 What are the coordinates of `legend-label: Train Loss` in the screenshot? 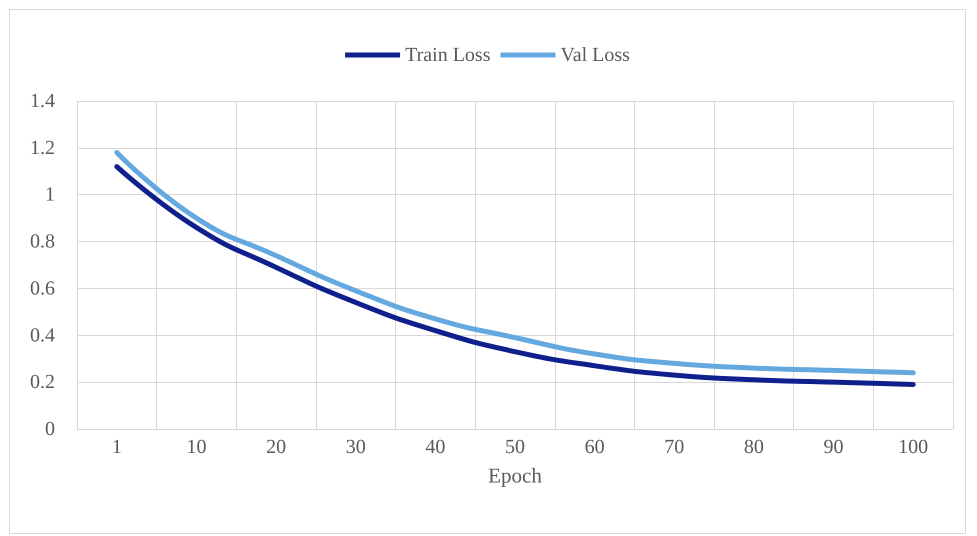 It's located at (448, 55).